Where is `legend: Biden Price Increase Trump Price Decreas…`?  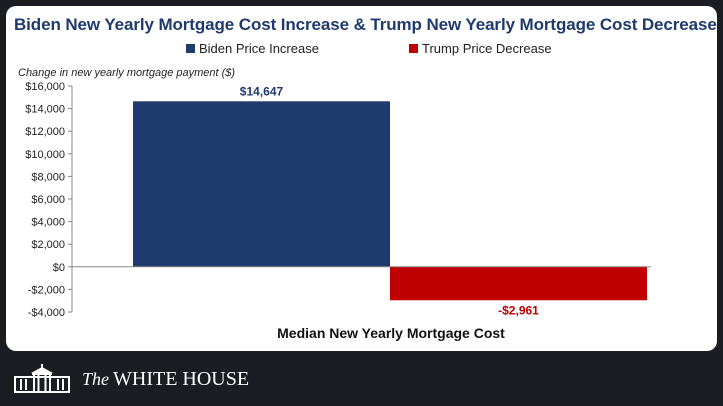
legend: Biden Price Increase Trump Price Decreas… is located at coordinates (361, 50).